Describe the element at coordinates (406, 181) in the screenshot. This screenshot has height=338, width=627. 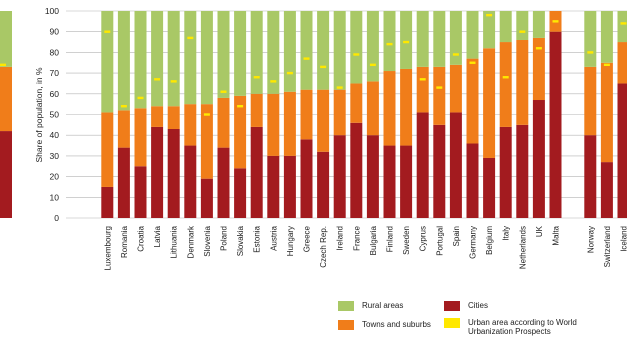
I see `bar-sweden-cities` at that location.